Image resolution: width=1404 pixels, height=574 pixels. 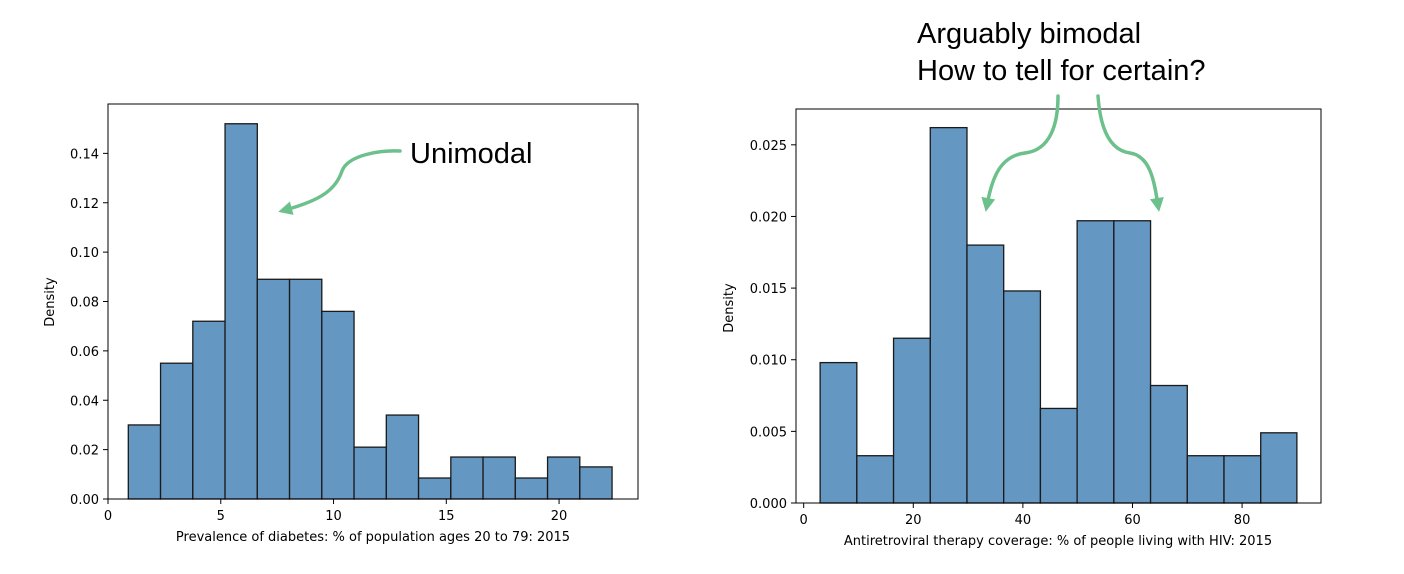 I want to click on annotation-unimodal-text: Unimodal, so click(x=471, y=154).